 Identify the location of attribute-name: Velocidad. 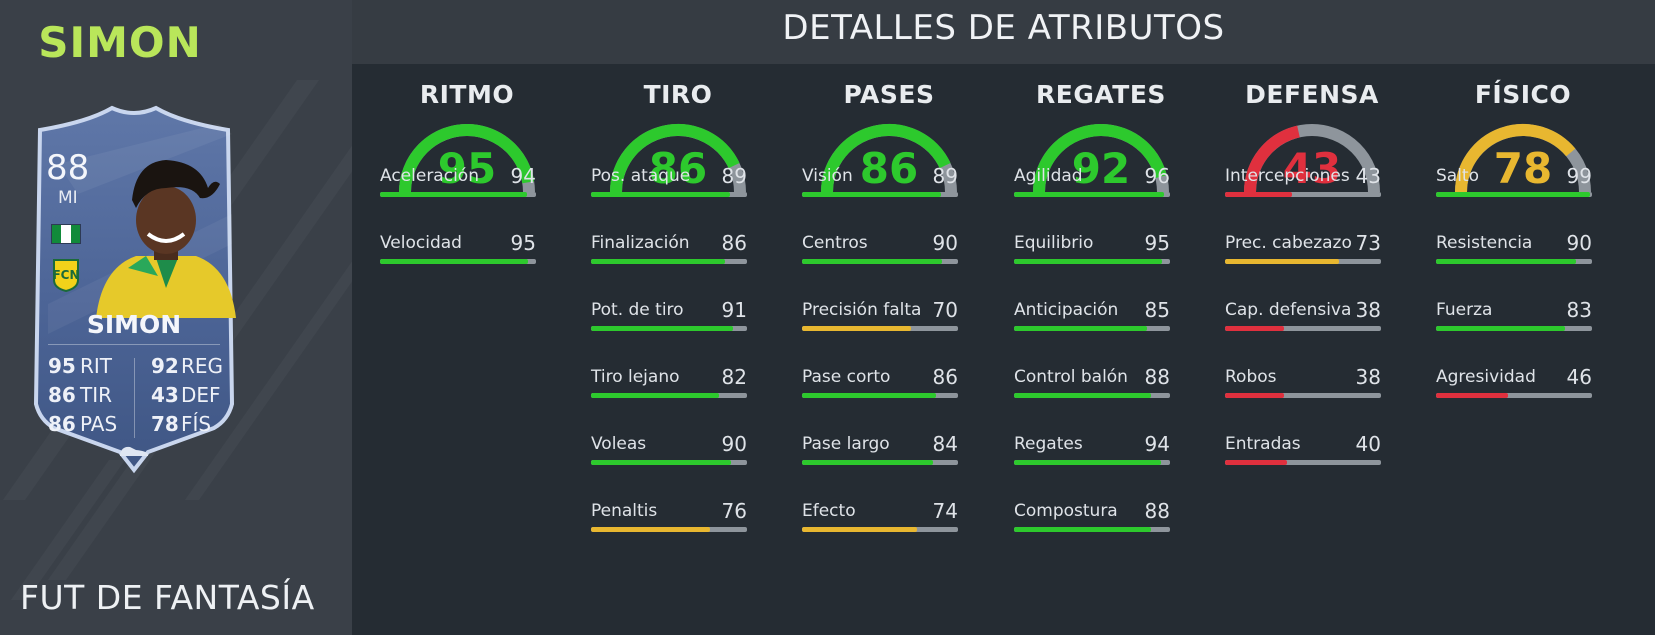
(421, 243).